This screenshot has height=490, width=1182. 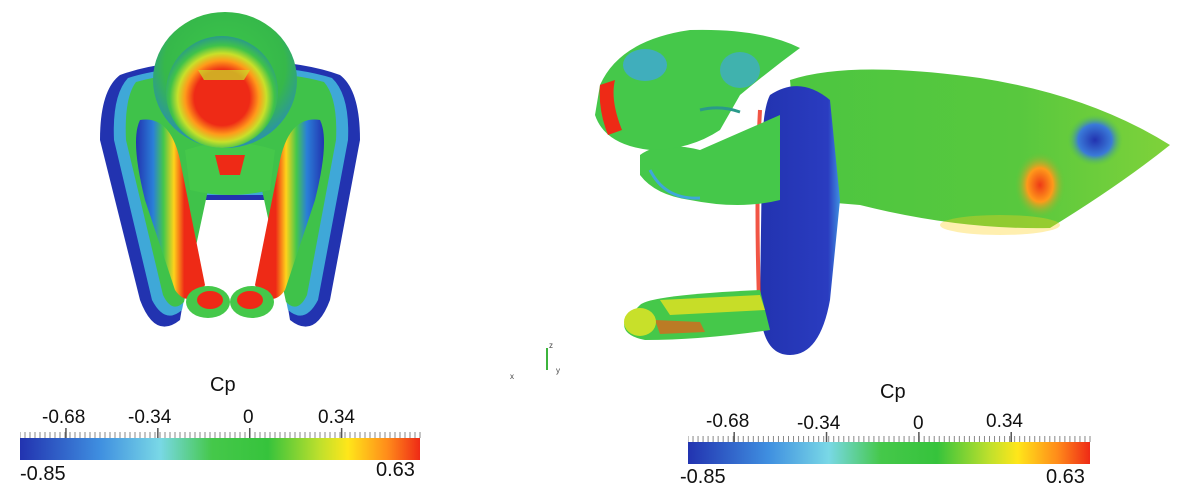 What do you see at coordinates (223, 385) in the screenshot?
I see `left-colorbar-title: Cp` at bounding box center [223, 385].